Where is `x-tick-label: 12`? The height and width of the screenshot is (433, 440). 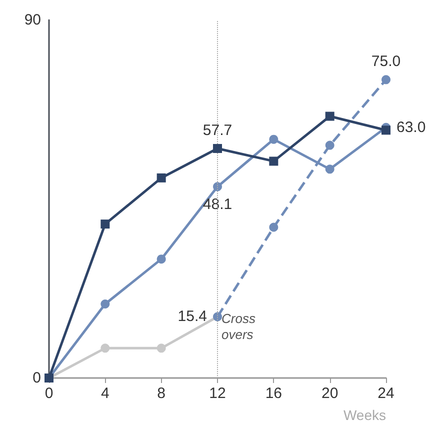 x-tick-label: 12 is located at coordinates (217, 393).